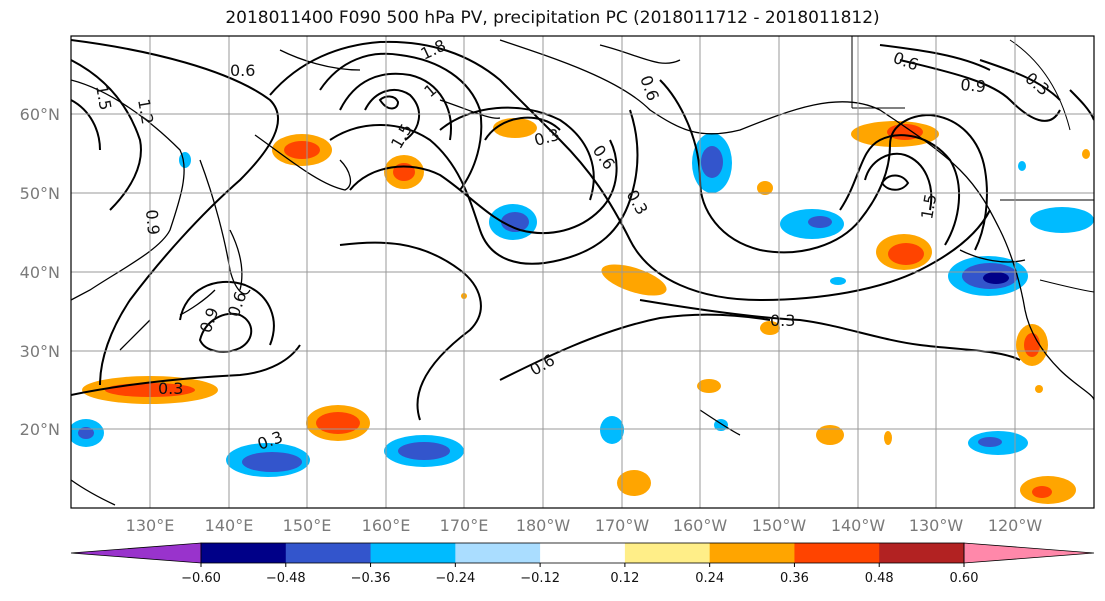  What do you see at coordinates (268, 460) in the screenshot?
I see `negative-blob-tropical-west` at bounding box center [268, 460].